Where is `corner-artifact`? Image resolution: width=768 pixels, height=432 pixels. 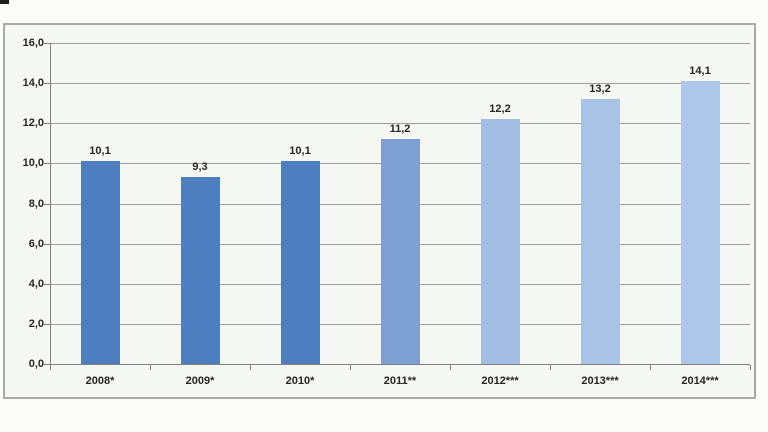 corner-artifact is located at coordinates (4, 2).